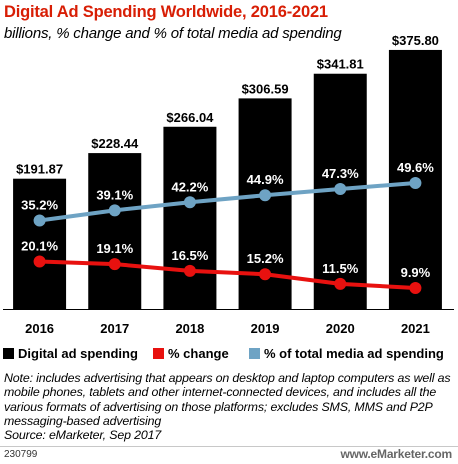 This screenshot has width=458, height=464. What do you see at coordinates (265, 258) in the screenshot?
I see `change-label-2019: 15.2%` at bounding box center [265, 258].